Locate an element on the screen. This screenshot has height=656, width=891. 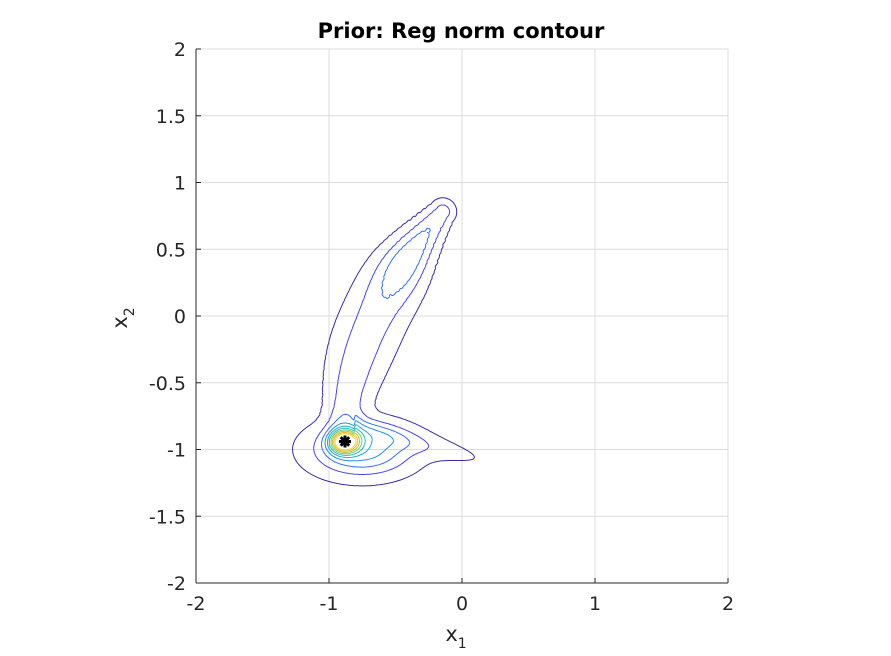
x-axis-label-base: x is located at coordinates (451, 634).